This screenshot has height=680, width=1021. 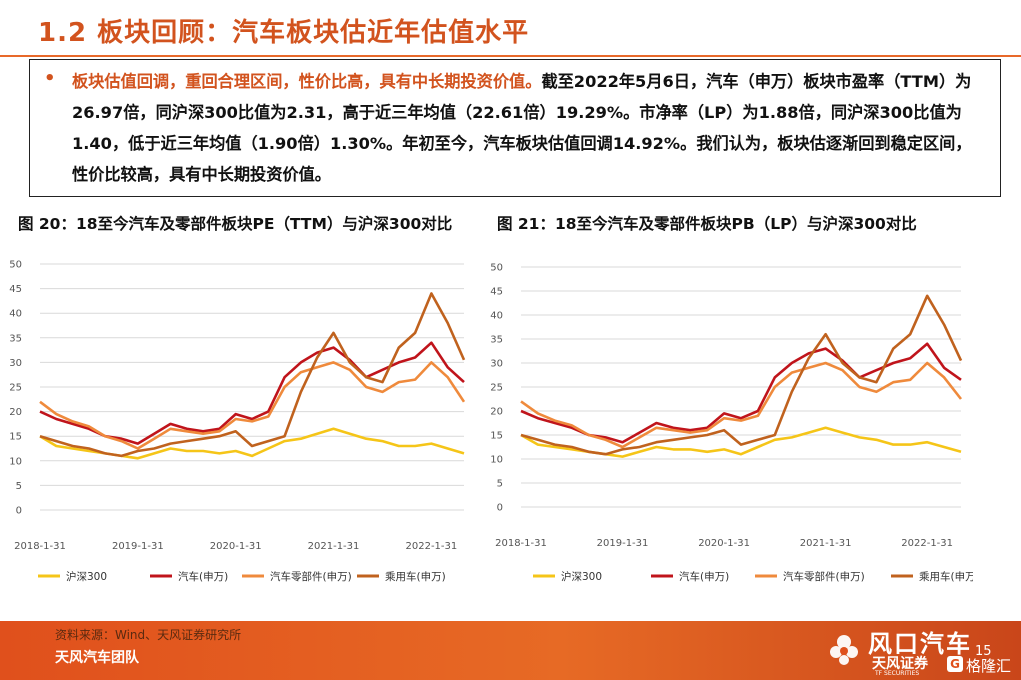 What do you see at coordinates (900, 664) in the screenshot?
I see `logo-sub-text: 天风证券` at bounding box center [900, 664].